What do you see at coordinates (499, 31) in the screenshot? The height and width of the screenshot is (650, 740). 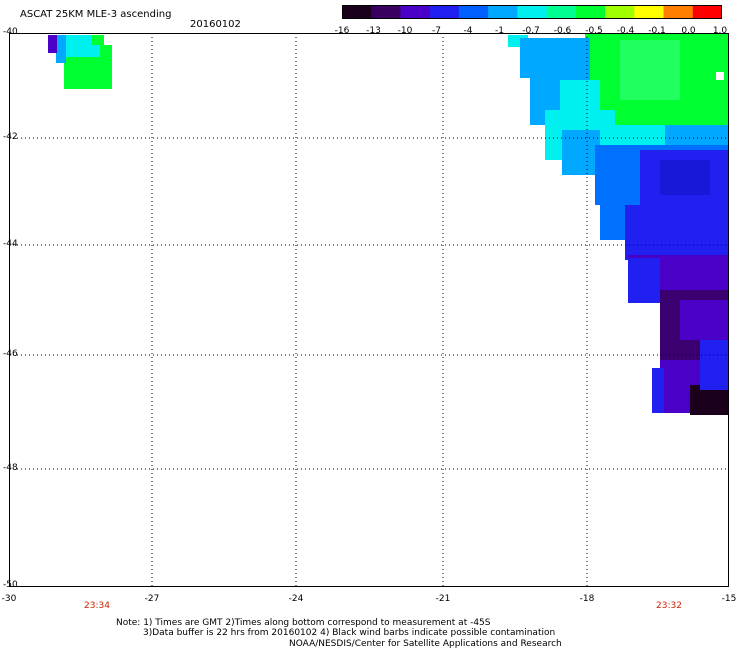 I see `colorbar-label: -1` at bounding box center [499, 31].